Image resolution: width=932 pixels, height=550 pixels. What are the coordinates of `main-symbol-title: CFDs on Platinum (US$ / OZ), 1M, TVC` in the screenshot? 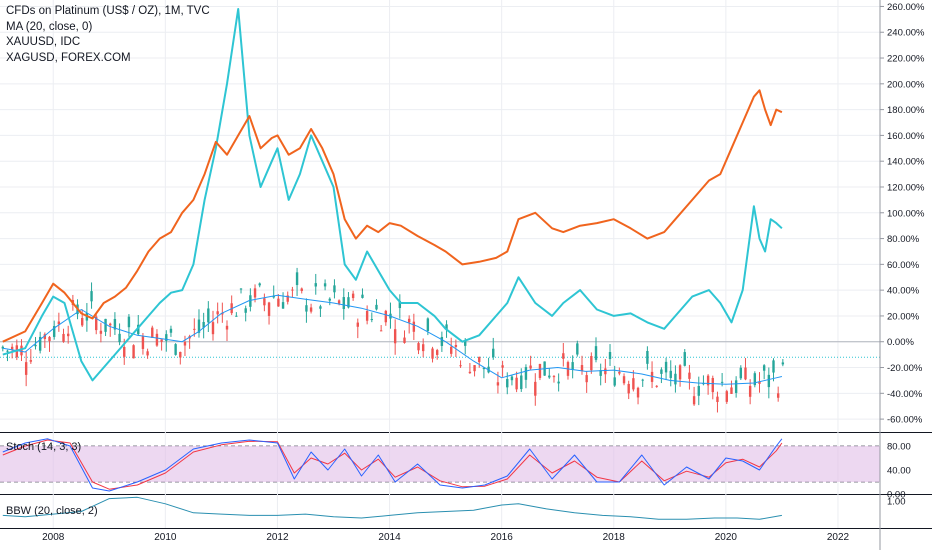 It's located at (108, 11).